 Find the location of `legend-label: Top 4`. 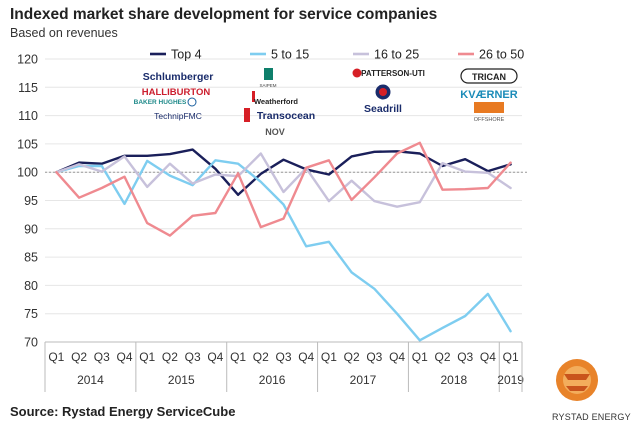

legend-label: Top 4 is located at coordinates (186, 55).